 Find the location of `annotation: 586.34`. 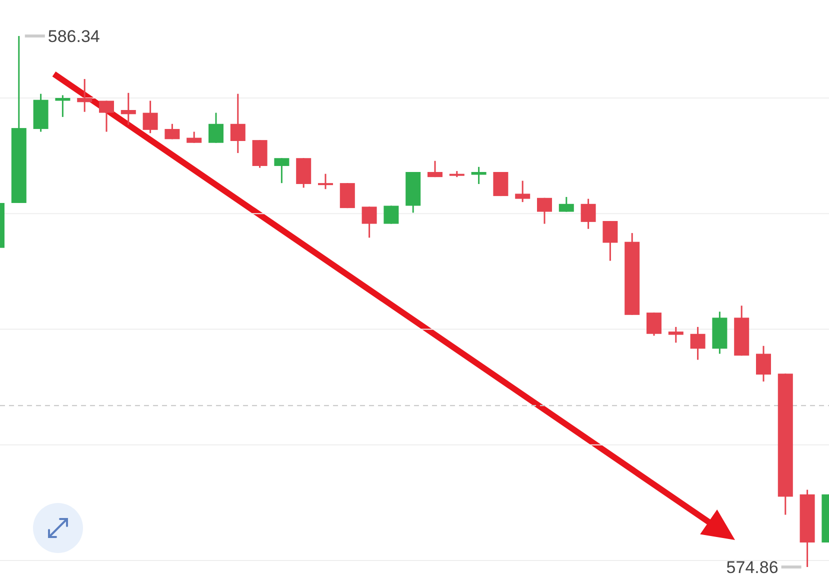

annotation: 586.34 is located at coordinates (74, 36).